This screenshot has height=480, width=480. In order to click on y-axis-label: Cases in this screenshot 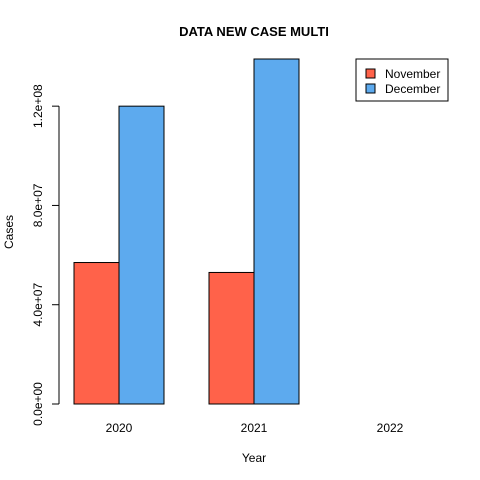, I will do `click(9, 232)`.